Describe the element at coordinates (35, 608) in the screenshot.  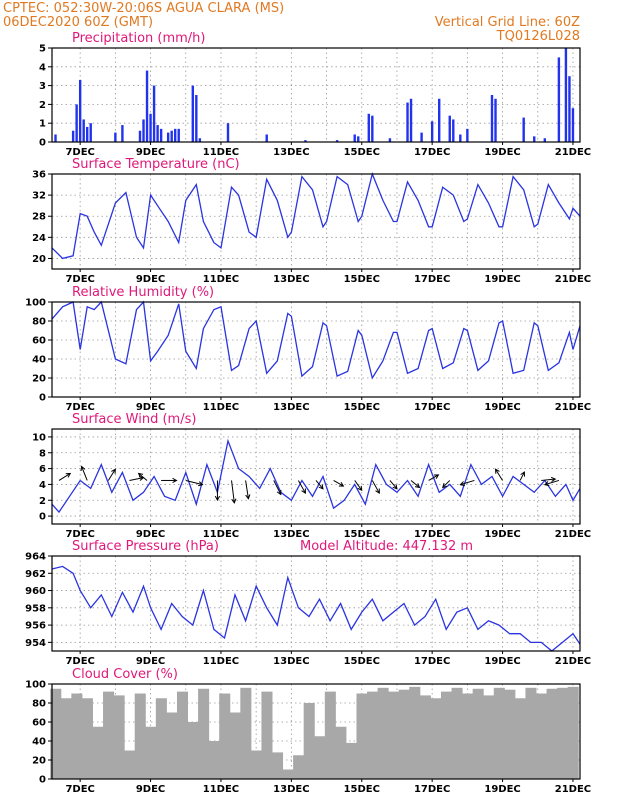
I see `y-tick-label: 958` at that location.